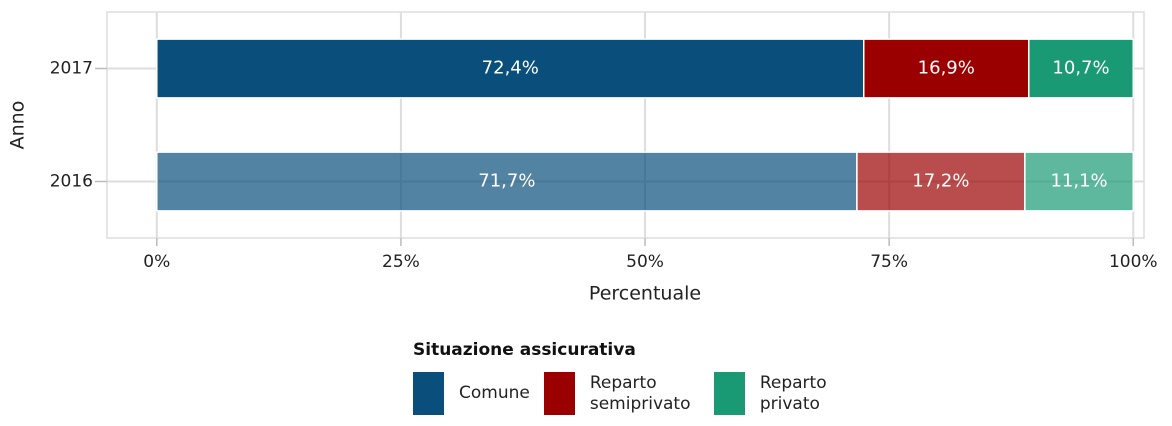 The image size is (1172, 426). What do you see at coordinates (71, 69) in the screenshot?
I see `y-tick-label: 2017` at bounding box center [71, 69].